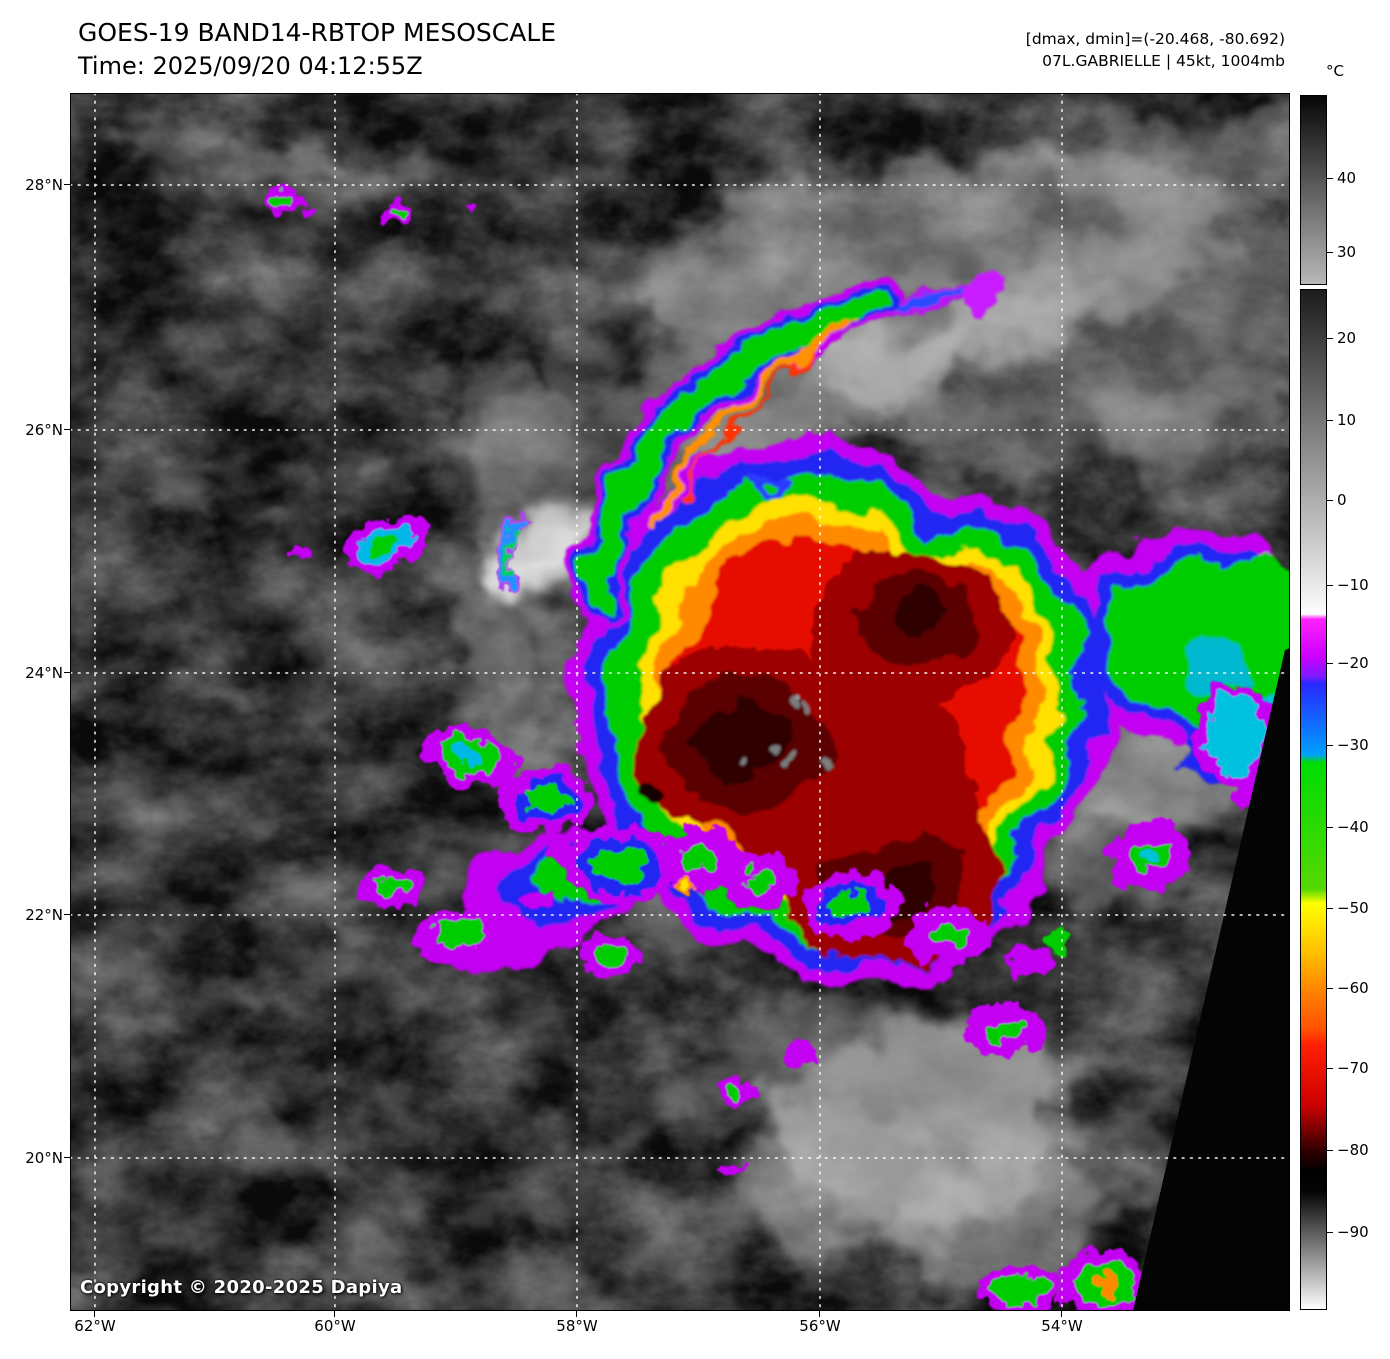 Image resolution: width=1390 pixels, height=1359 pixels. Describe the element at coordinates (1353, 663) in the screenshot. I see `colorbar-tick-label: −20` at that location.